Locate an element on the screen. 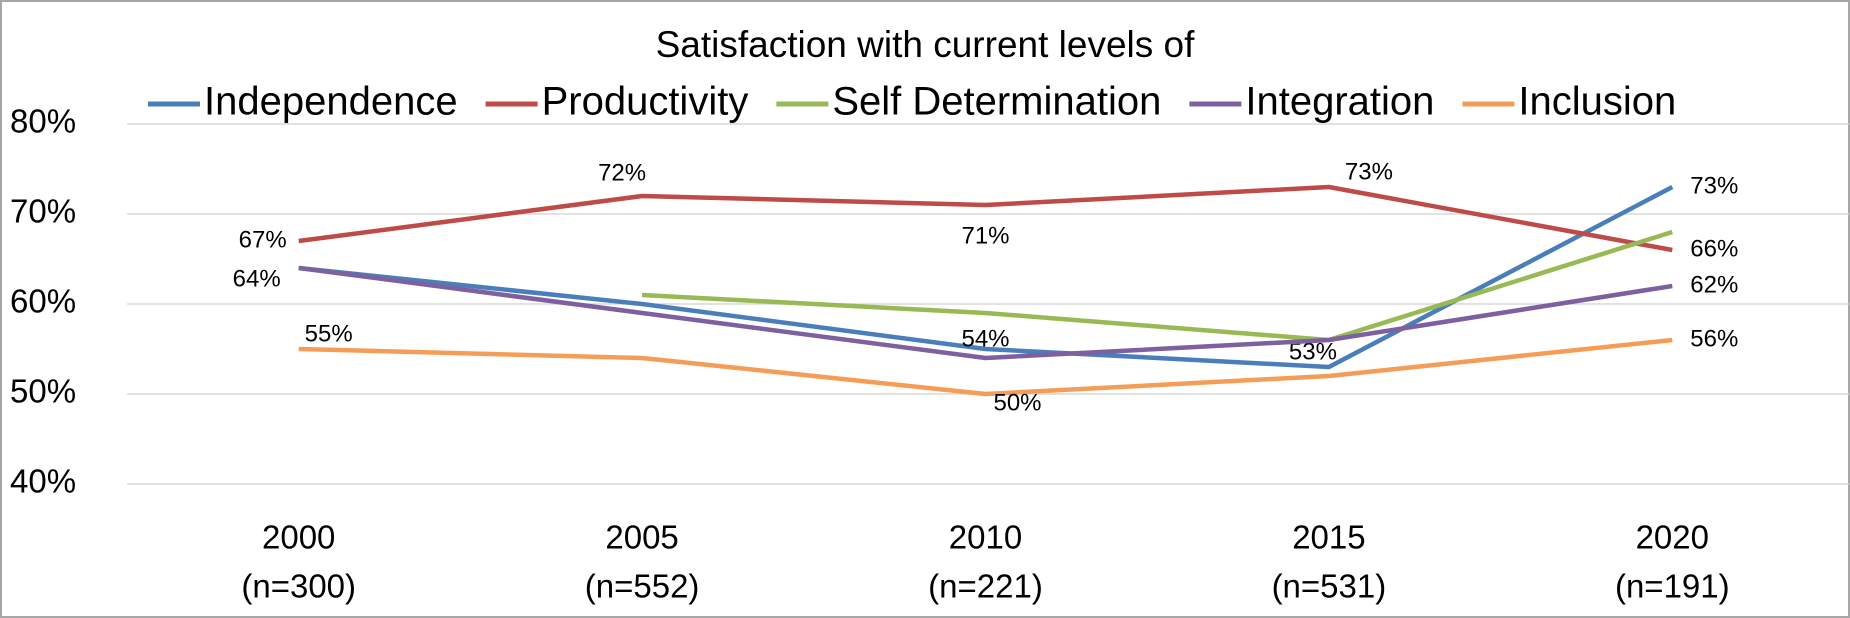 This screenshot has height=618, width=1850. y-tick-label: 60% is located at coordinates (43, 301).